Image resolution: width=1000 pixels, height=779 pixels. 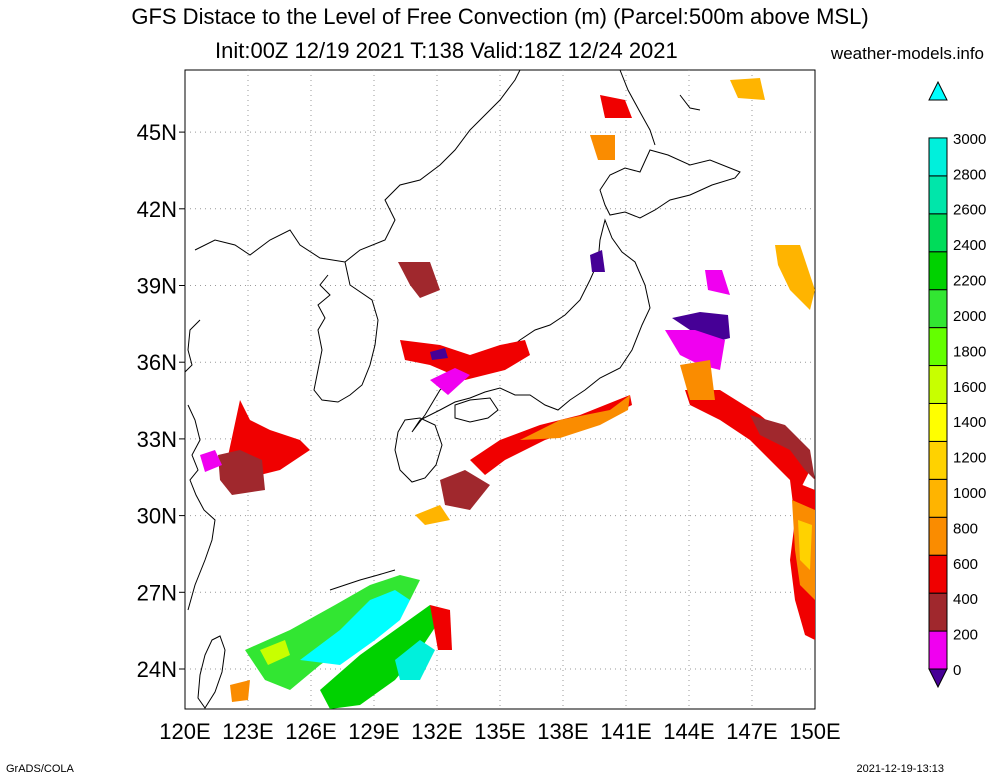 What do you see at coordinates (900, 769) in the screenshot?
I see `footer-timestamp: 2021-12-19-13:13` at bounding box center [900, 769].